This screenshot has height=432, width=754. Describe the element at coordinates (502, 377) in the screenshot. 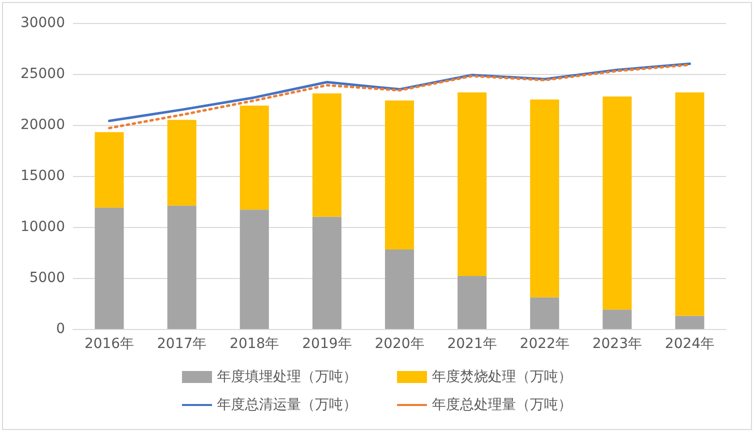

I see `legend-label: 年度焚烧处理（万吨）` at that location.